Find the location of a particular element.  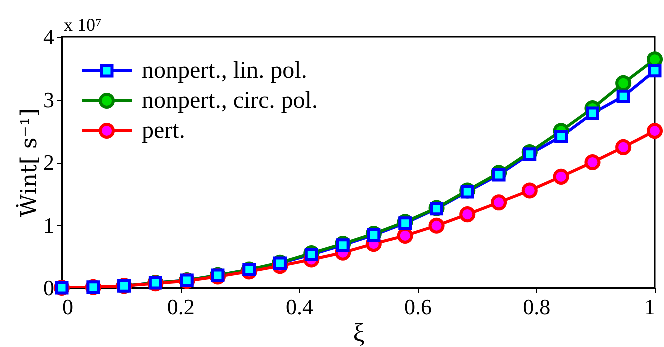

x-tick-label: 0.8 is located at coordinates (537, 307).